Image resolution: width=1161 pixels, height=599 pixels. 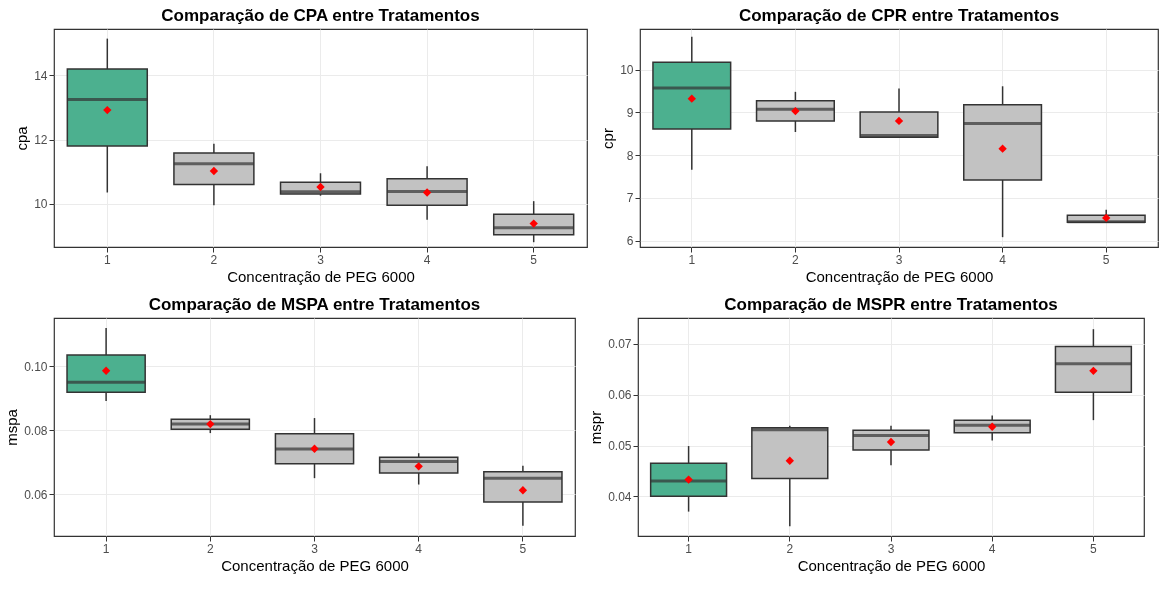 What do you see at coordinates (620, 496) in the screenshot?
I see `y-tick-label: 0.04` at bounding box center [620, 496].